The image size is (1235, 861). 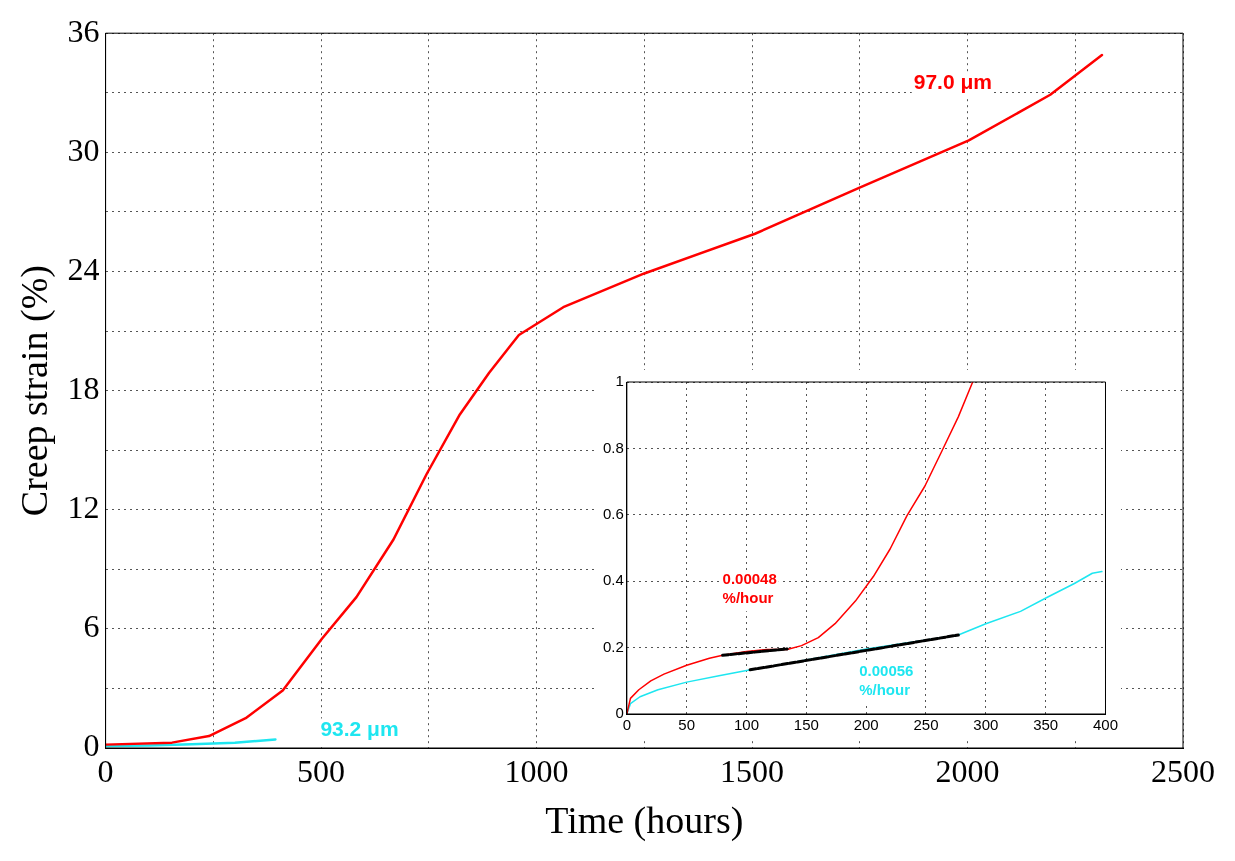 What do you see at coordinates (747, 725) in the screenshot?
I see `x-tick-label: 100` at bounding box center [747, 725].